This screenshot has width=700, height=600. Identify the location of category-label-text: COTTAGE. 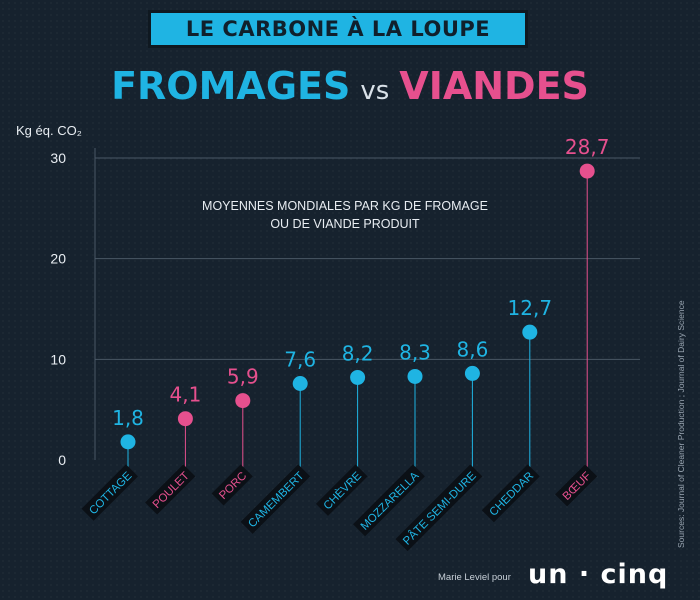
(110, 493).